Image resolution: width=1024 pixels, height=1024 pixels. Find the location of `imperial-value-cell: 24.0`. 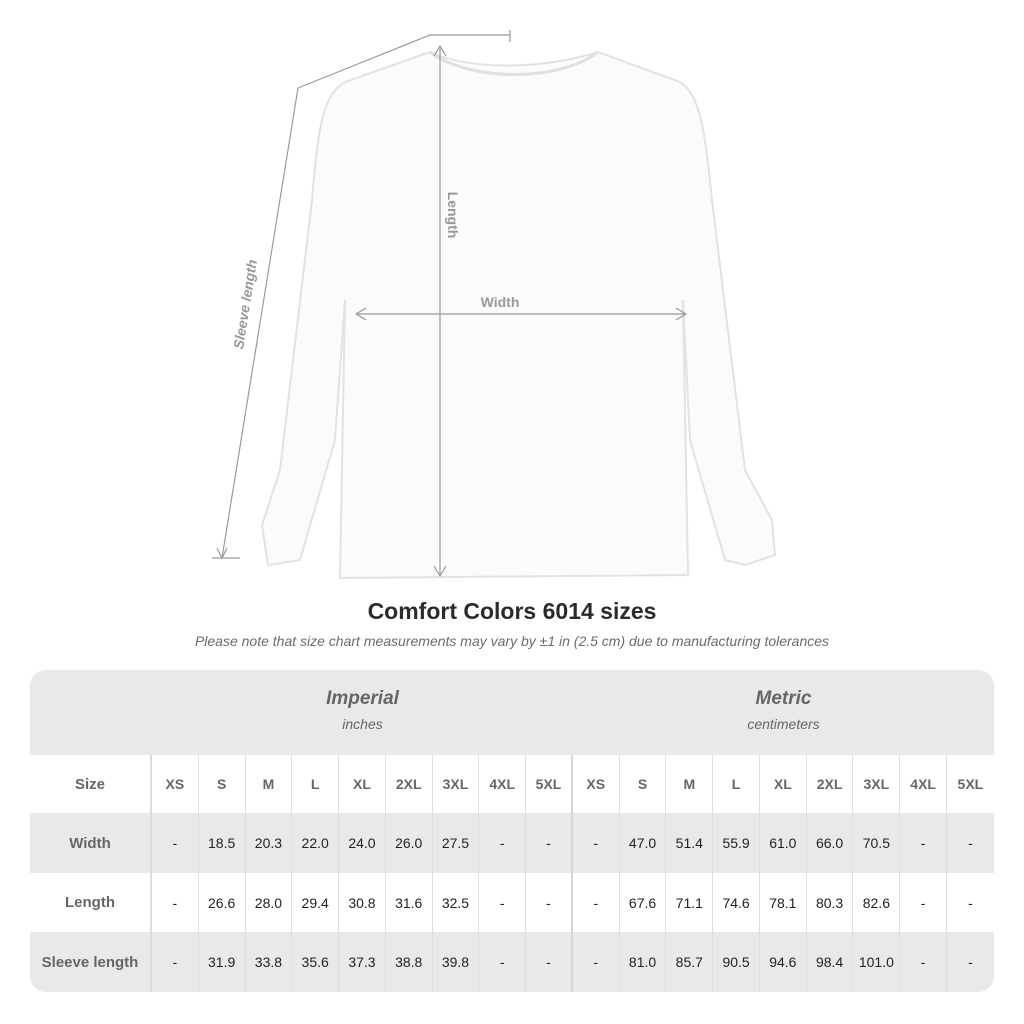

imperial-value-cell: 24.0 is located at coordinates (362, 843).